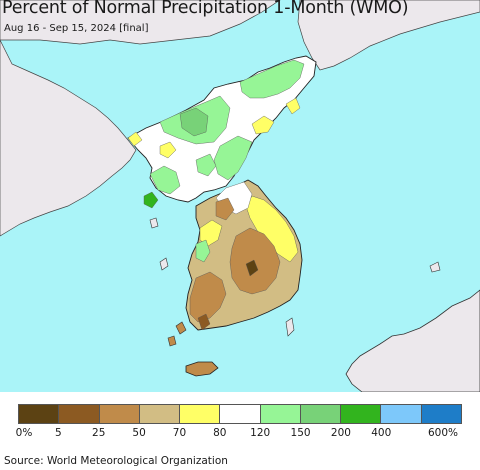 The width and height of the screenshot is (480, 470). Describe the element at coordinates (58, 433) in the screenshot. I see `legend-tick-label: 5` at that location.